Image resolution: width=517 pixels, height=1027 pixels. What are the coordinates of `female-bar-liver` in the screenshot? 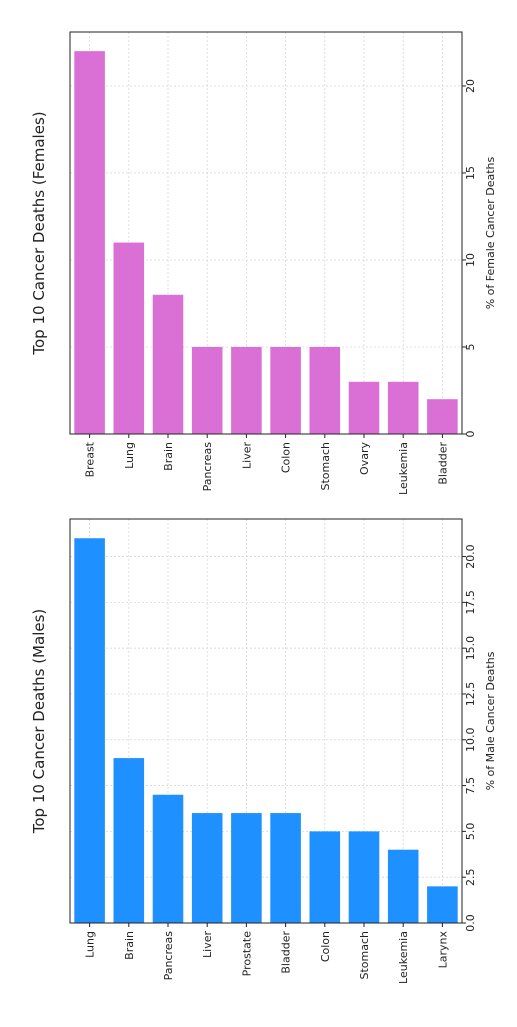 It's located at (246, 390).